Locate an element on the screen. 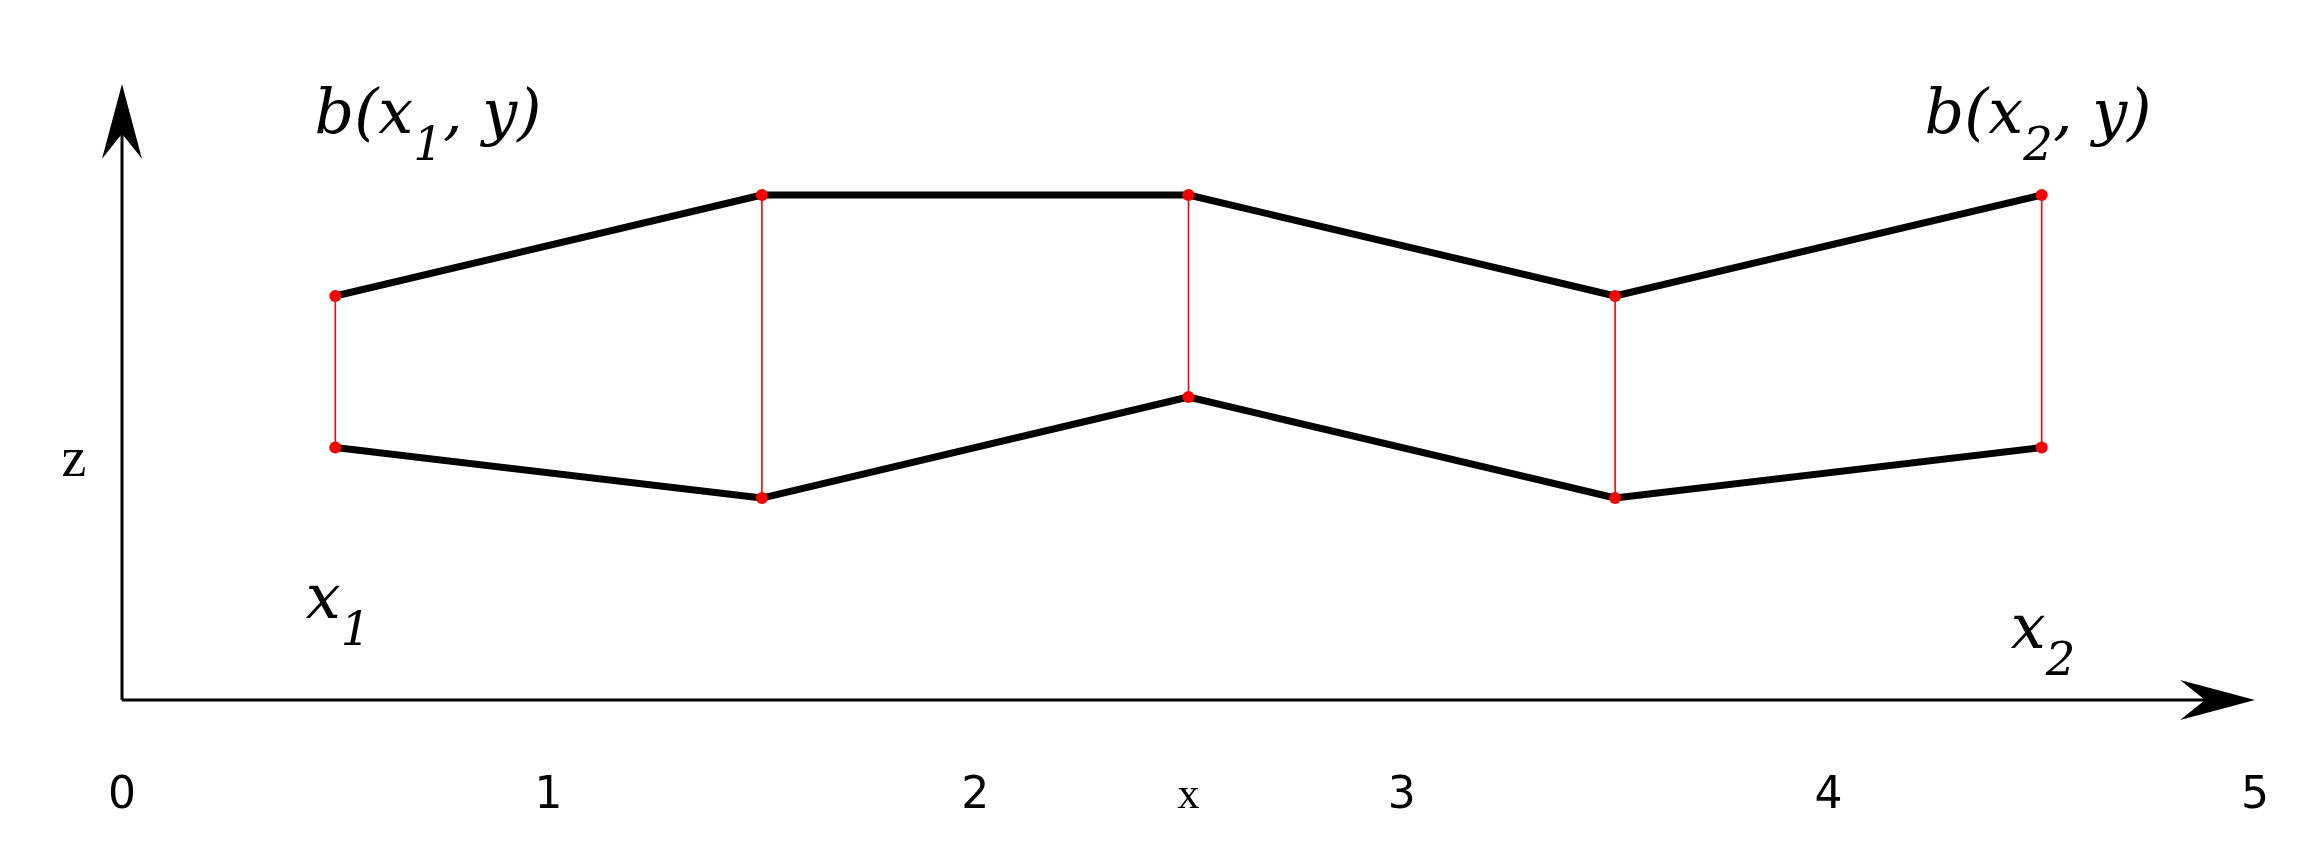 The image size is (2322, 855). x-tick-label: 2 is located at coordinates (975, 792).